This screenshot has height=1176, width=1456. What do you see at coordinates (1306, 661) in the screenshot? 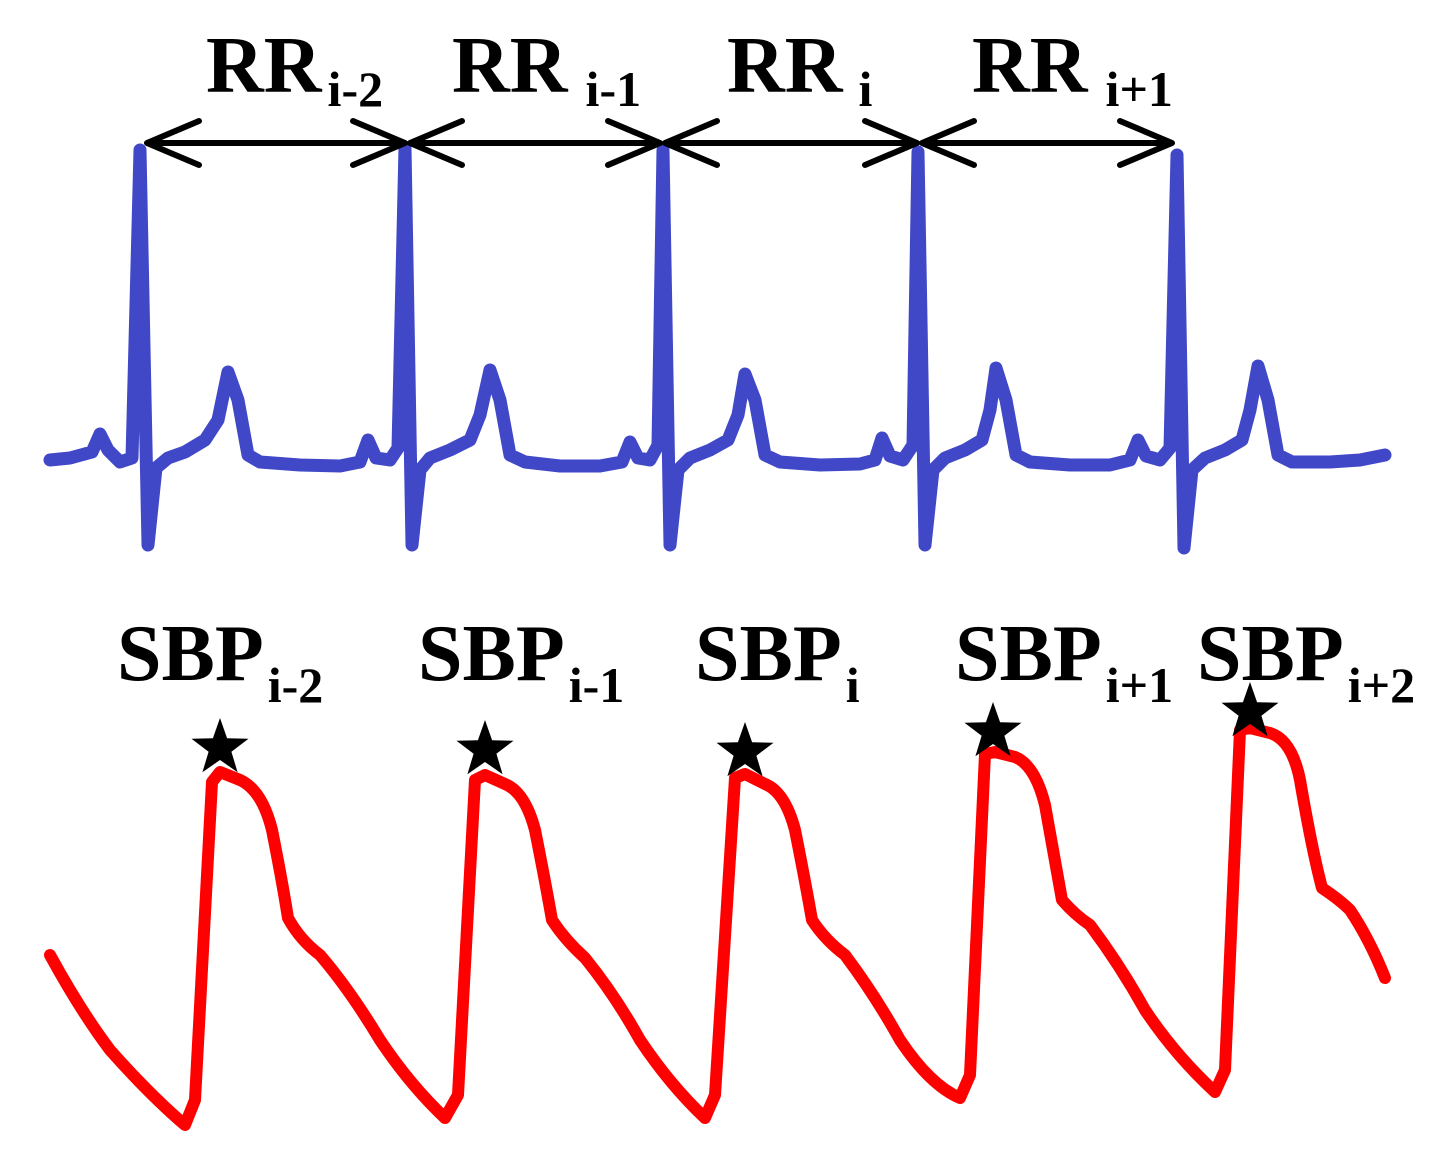
I see `sbp-label-5: SBPi+2` at bounding box center [1306, 661].